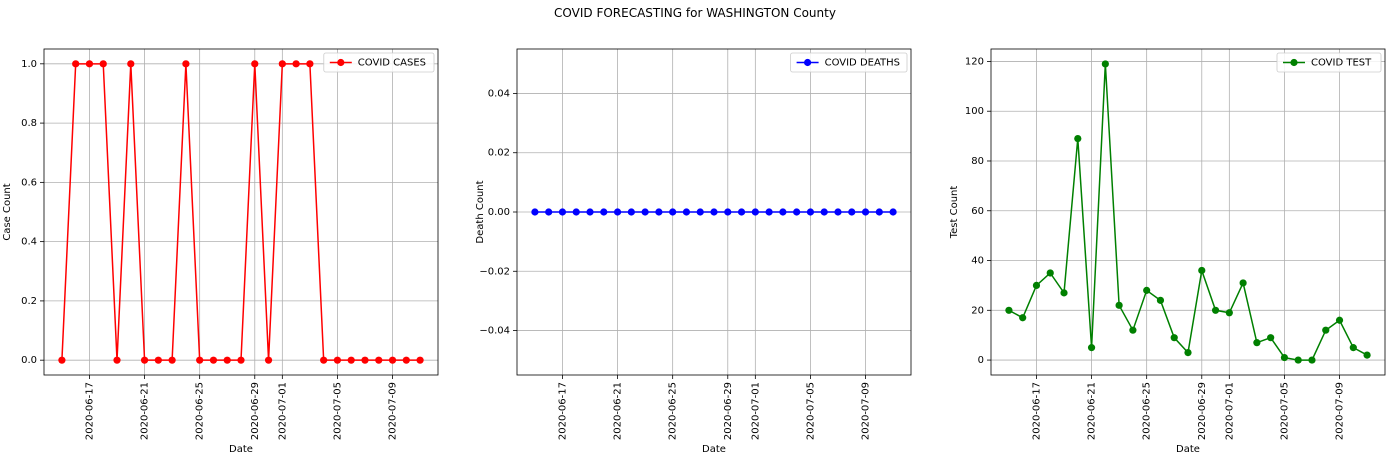 The height and width of the screenshot is (462, 1390). I want to click on y-tick-label: −0.04, so click(494, 331).